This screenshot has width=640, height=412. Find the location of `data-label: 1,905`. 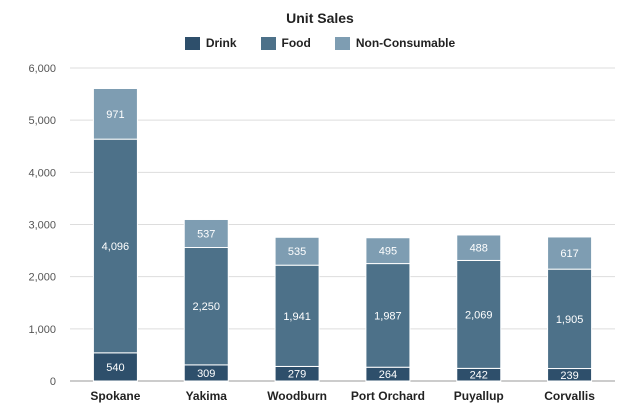

data-label: 1,905 is located at coordinates (570, 320).